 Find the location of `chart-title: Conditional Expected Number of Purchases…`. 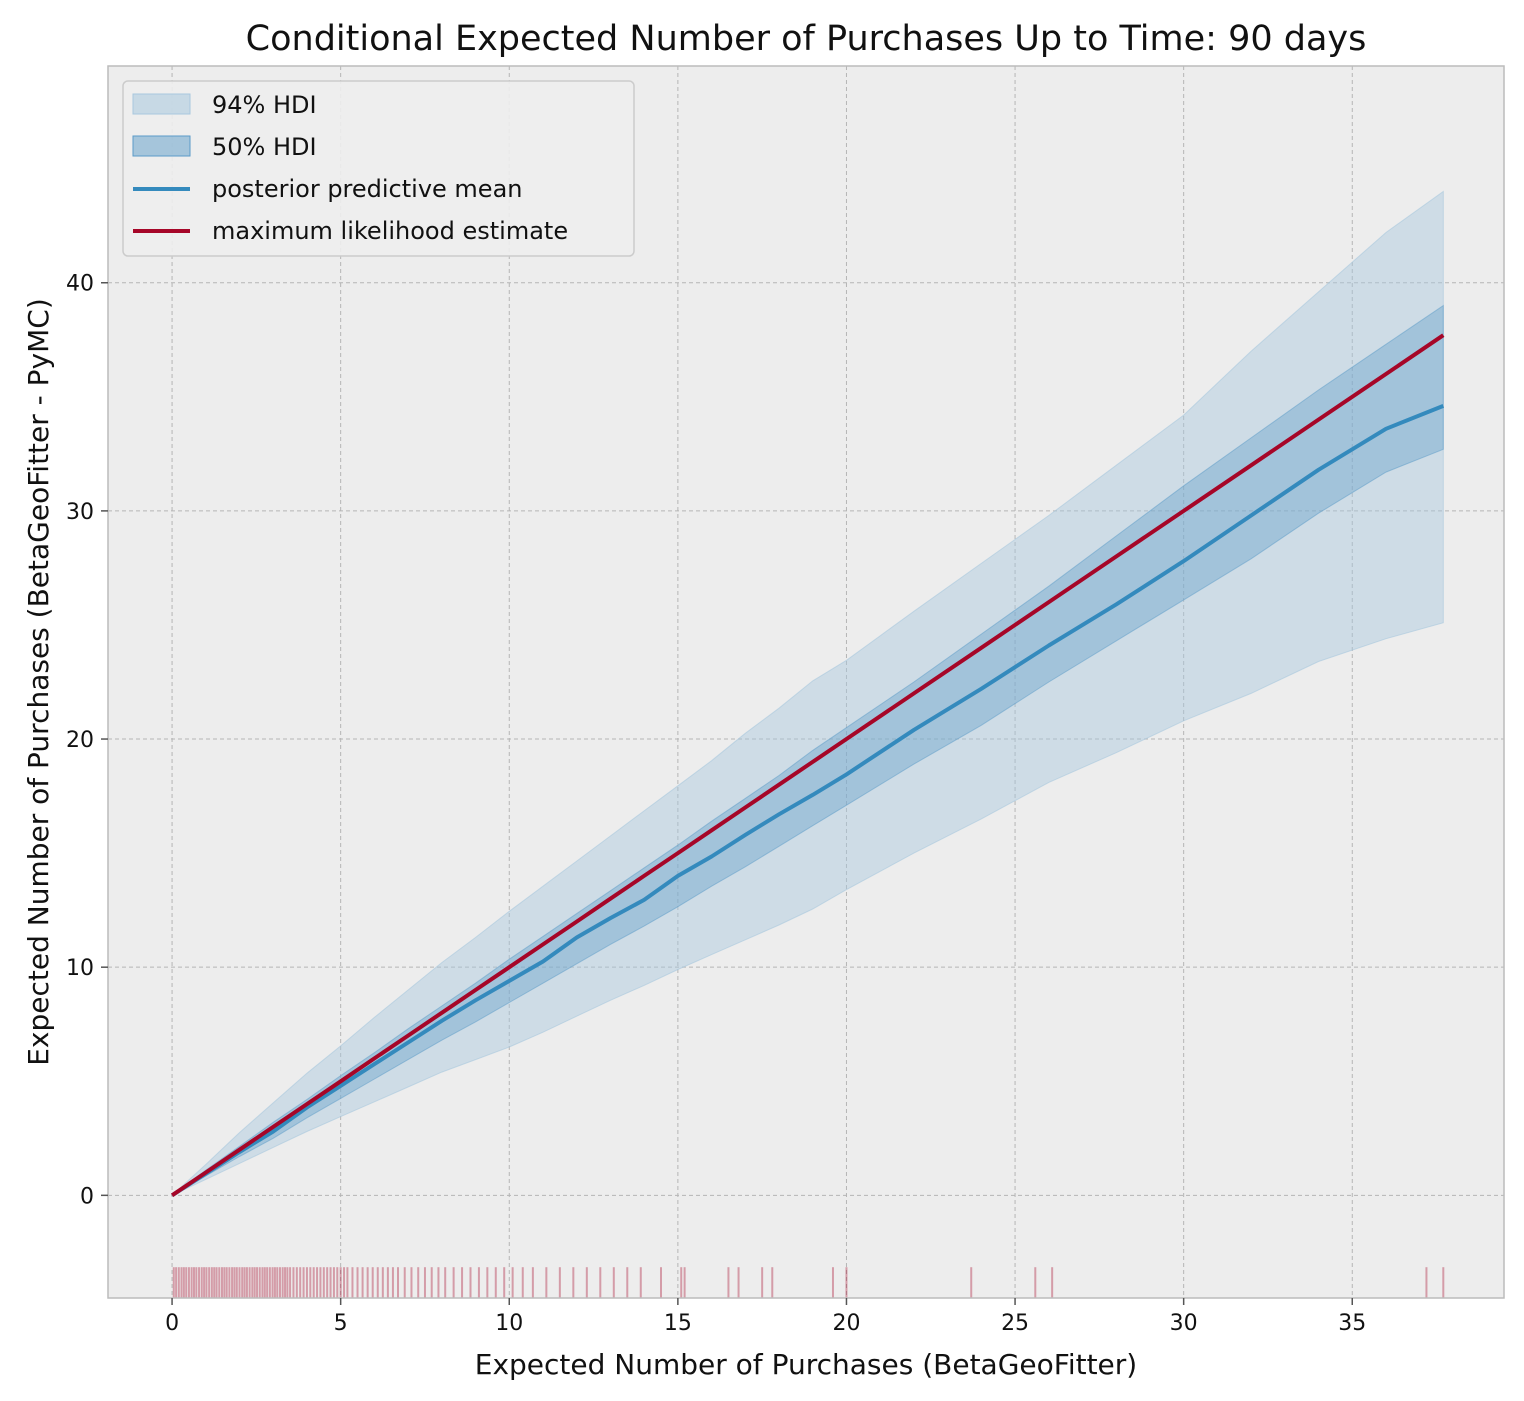

chart-title: Conditional Expected Number of Purchases… is located at coordinates (806, 39).